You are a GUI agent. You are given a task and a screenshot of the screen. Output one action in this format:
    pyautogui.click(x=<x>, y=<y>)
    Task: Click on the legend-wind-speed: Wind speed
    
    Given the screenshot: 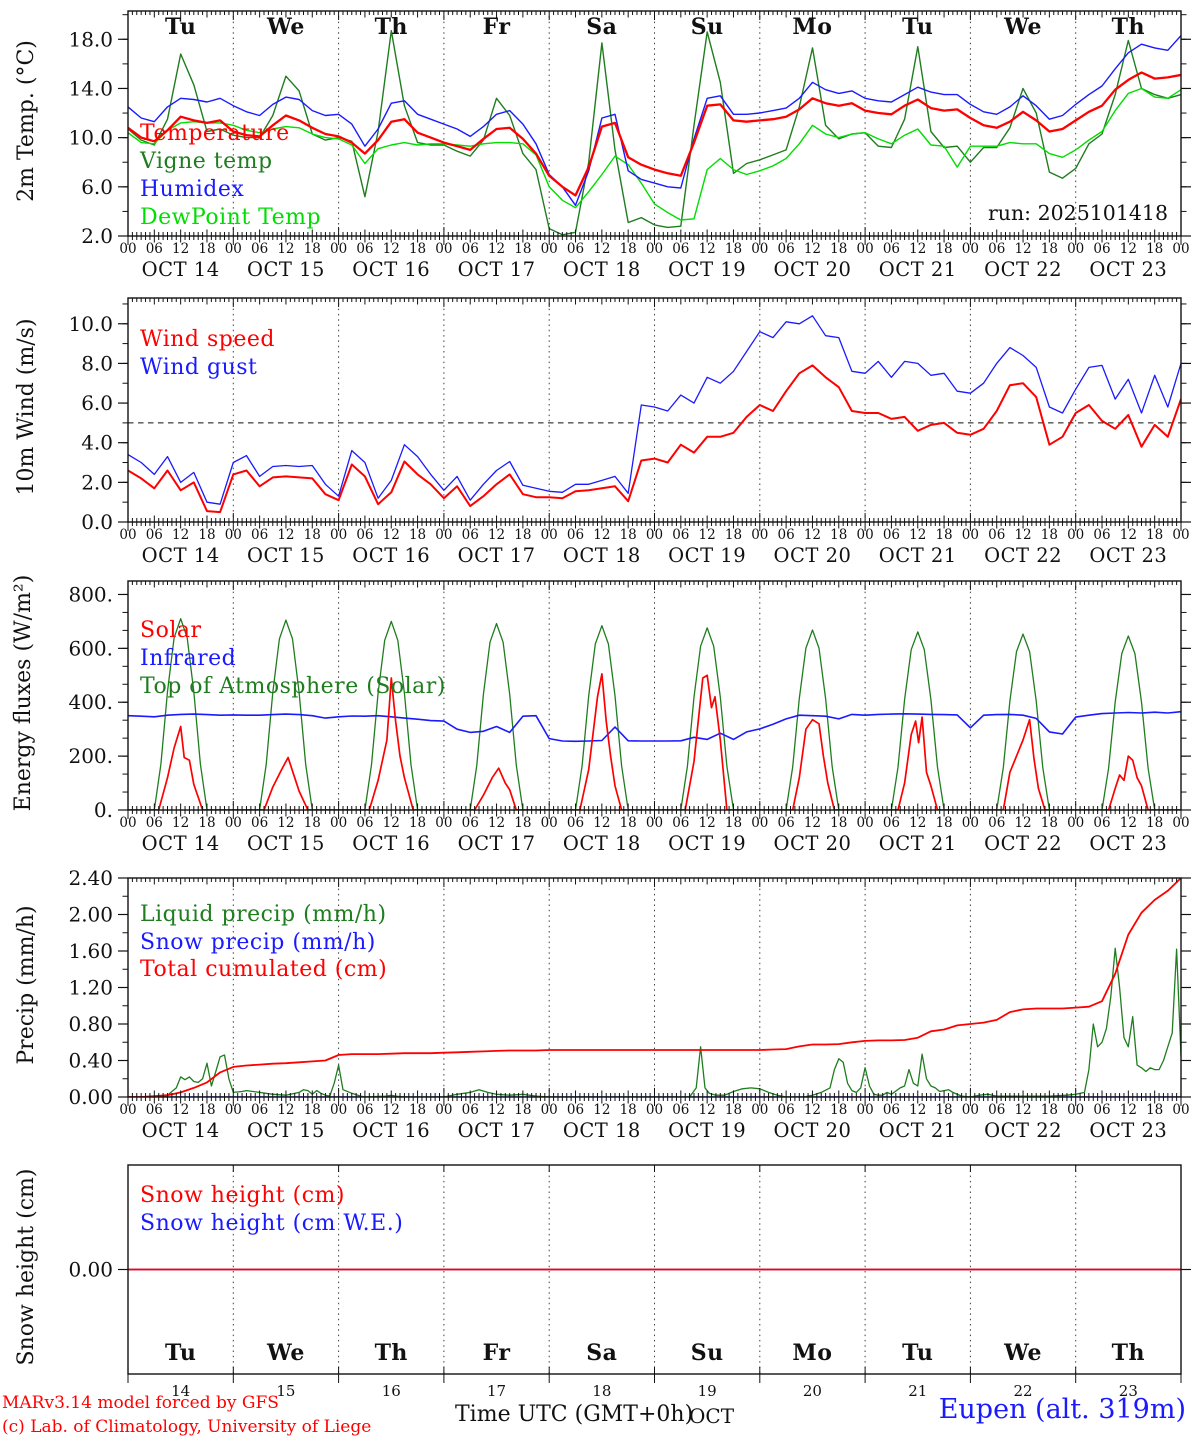 What is the action you would take?
    pyautogui.click(x=208, y=339)
    